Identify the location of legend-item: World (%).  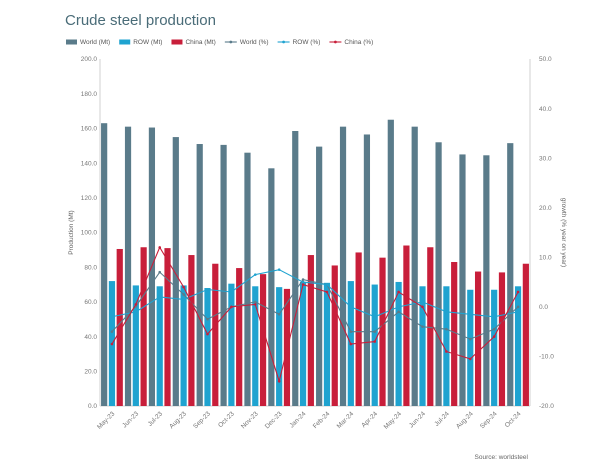
(246, 42).